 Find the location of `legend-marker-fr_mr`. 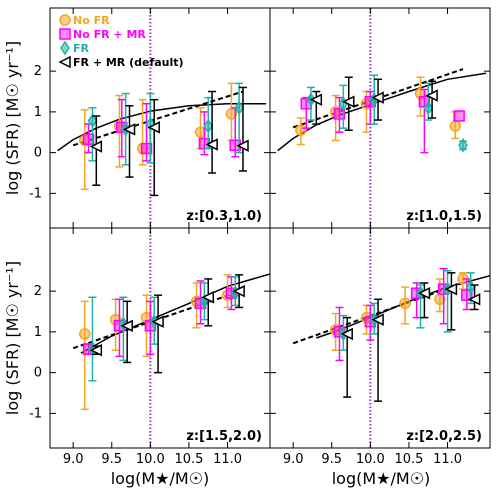

legend-marker-fr_mr is located at coordinates (64, 62).